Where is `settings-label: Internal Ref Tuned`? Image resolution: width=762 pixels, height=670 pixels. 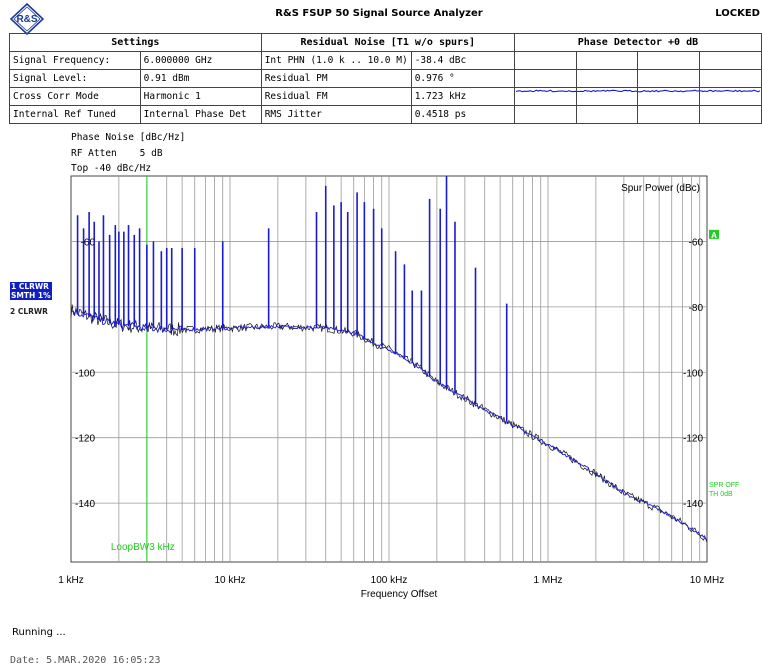
settings-label: Internal Ref Tuned is located at coordinates (75, 114).